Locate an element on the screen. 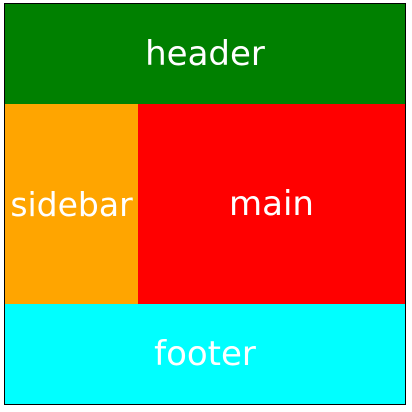 This screenshot has height=412, width=412. header-label: header is located at coordinates (205, 54).